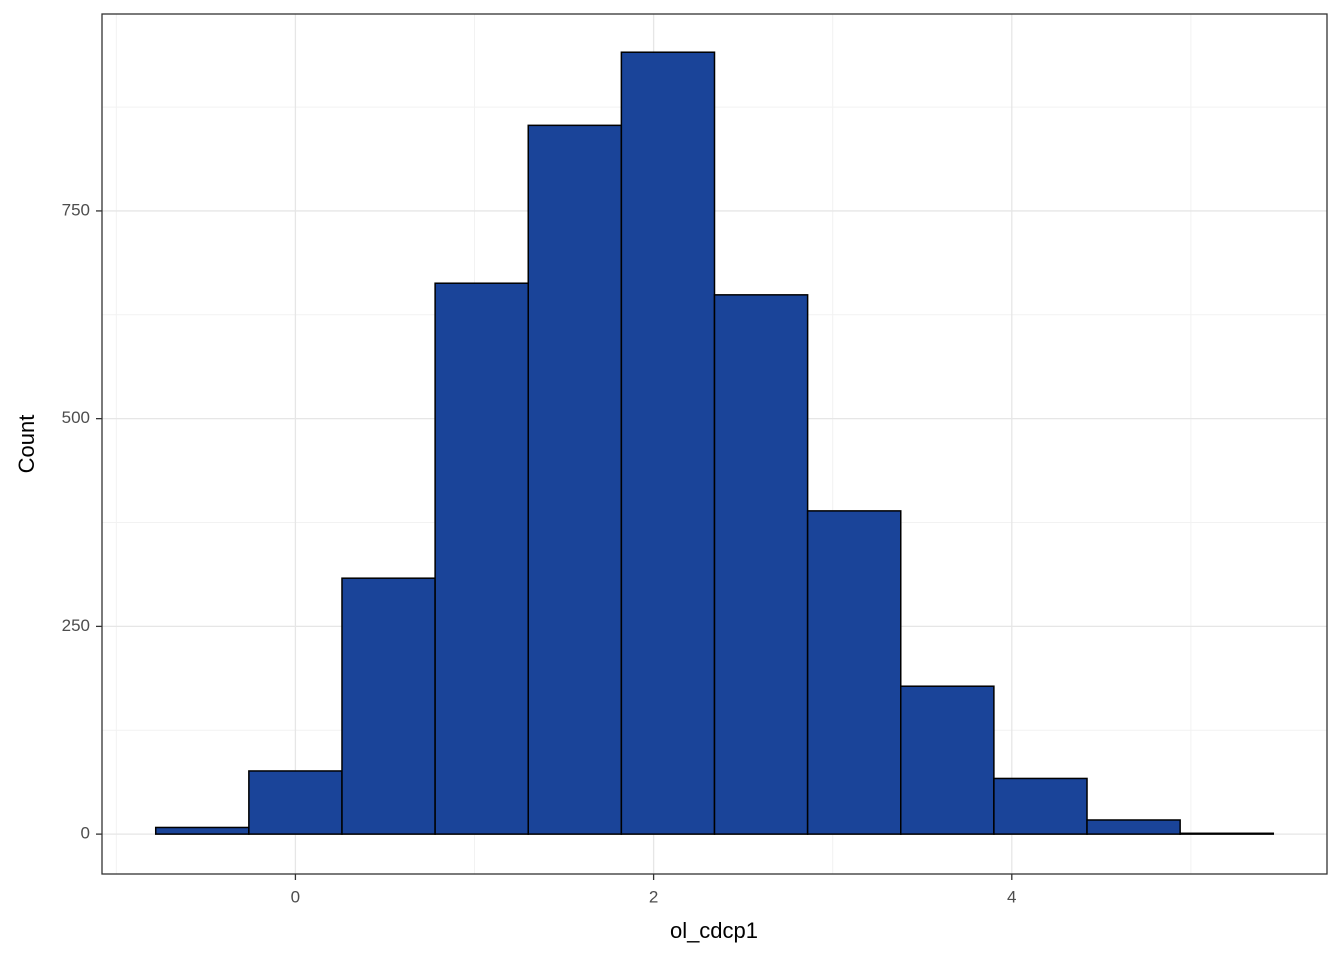 Image resolution: width=1344 pixels, height=960 pixels. Describe the element at coordinates (76, 209) in the screenshot. I see `y-tick-label: 750` at that location.